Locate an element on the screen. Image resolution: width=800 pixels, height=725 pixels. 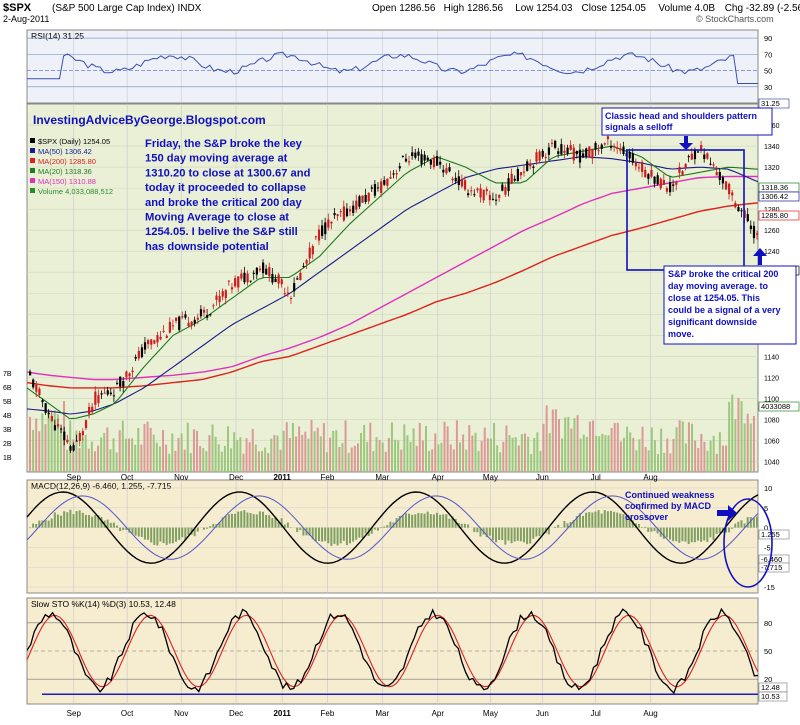
sto-tick-label: 50 is located at coordinates (768, 651).